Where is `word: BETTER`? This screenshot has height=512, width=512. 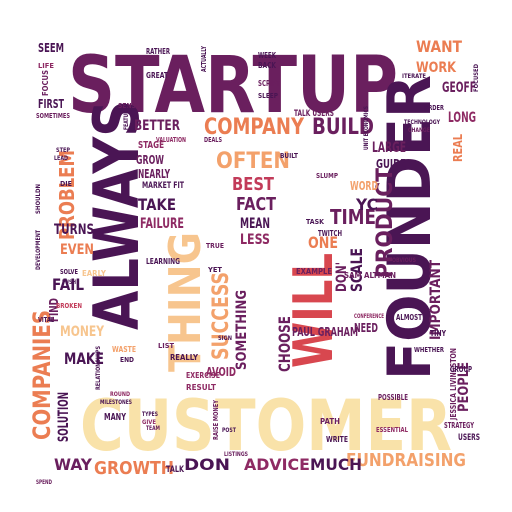 word: BETTER is located at coordinates (157, 126).